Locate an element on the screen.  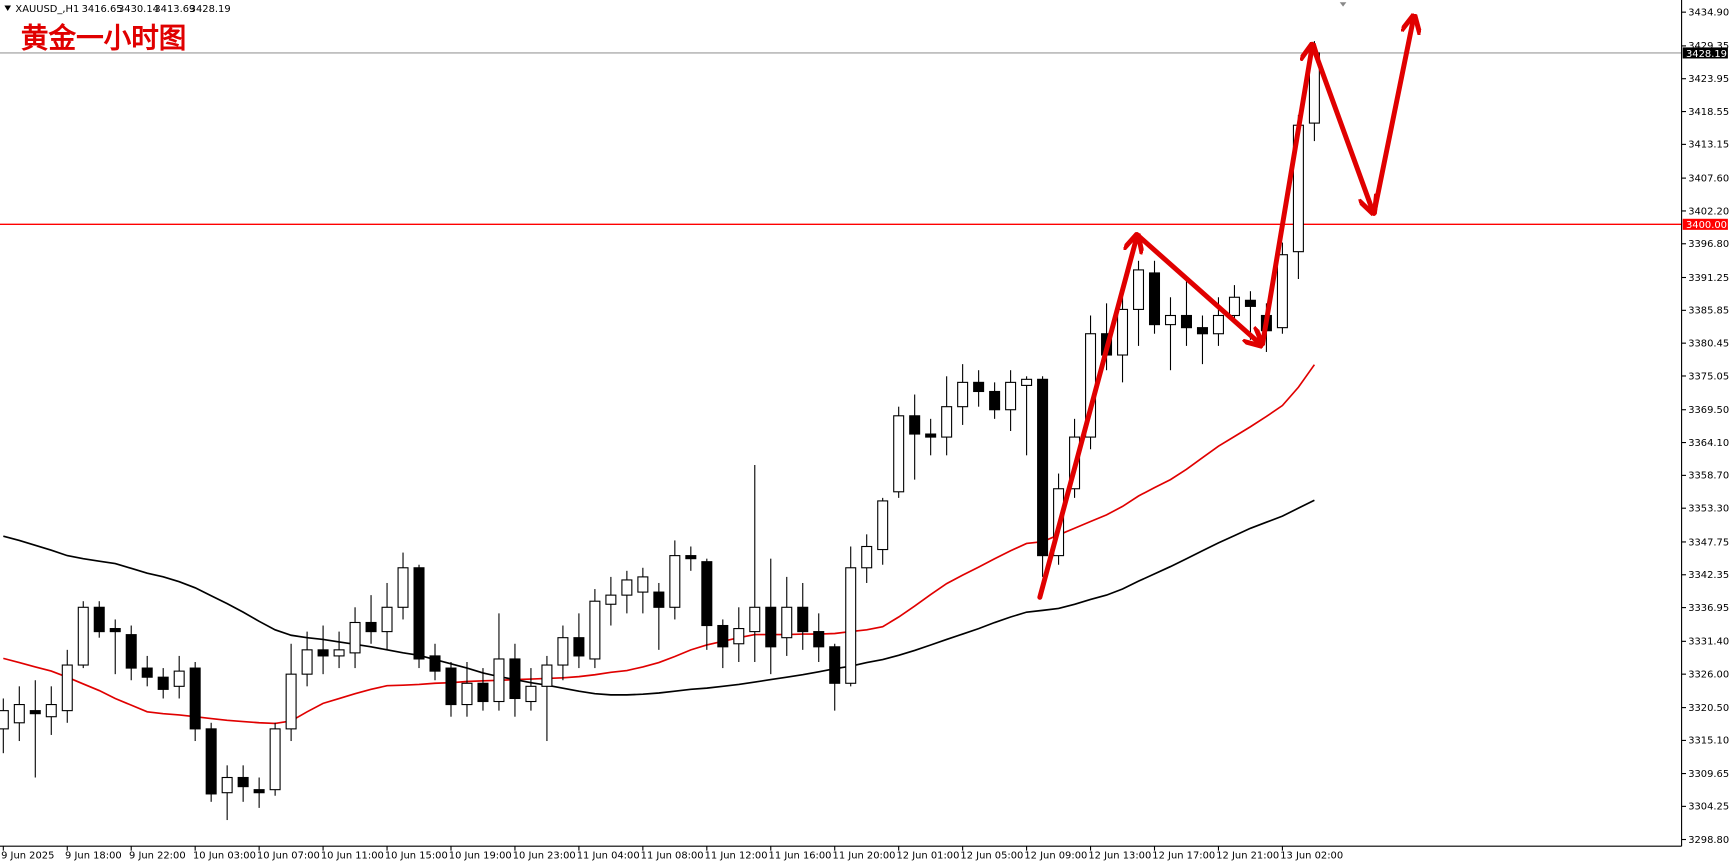
x-tick-label: 10 Jun 15:00 is located at coordinates (416, 855).